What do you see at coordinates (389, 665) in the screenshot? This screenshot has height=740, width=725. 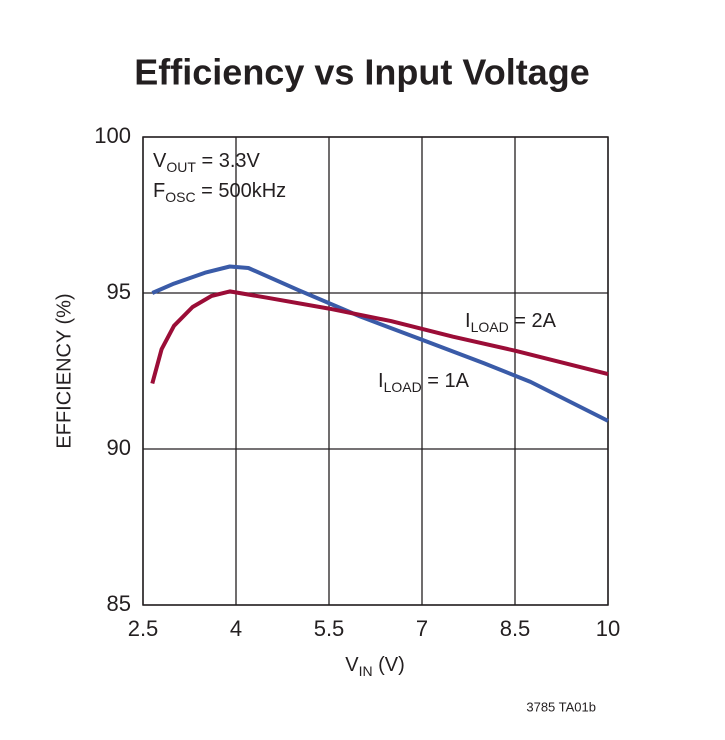 I see `label-rest: (V)` at bounding box center [389, 665].